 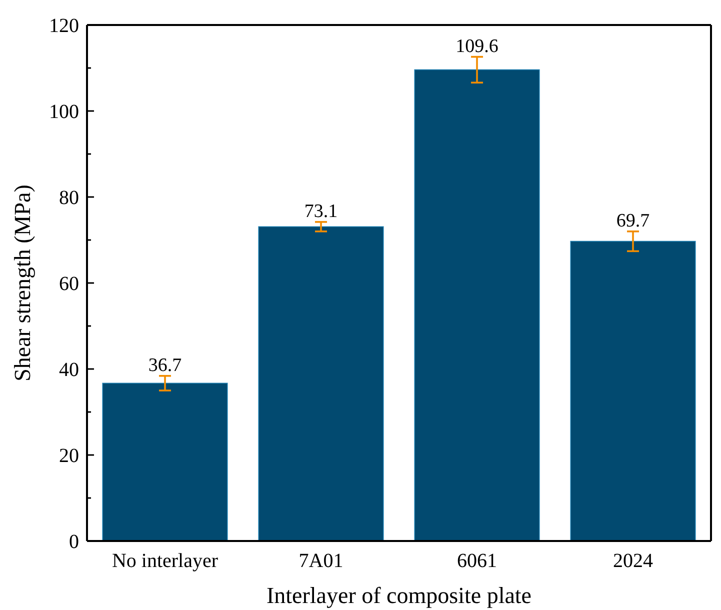 I want to click on y-tick-label: 120, so click(x=64, y=26).